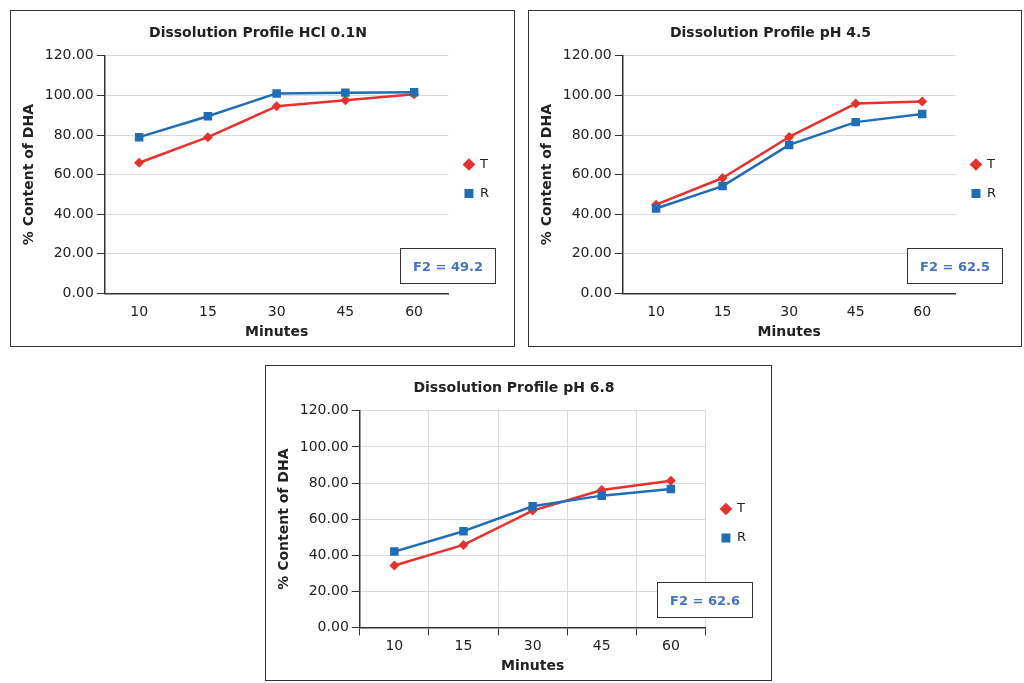  I want to click on annotation: F2 = 62.6, so click(705, 600).